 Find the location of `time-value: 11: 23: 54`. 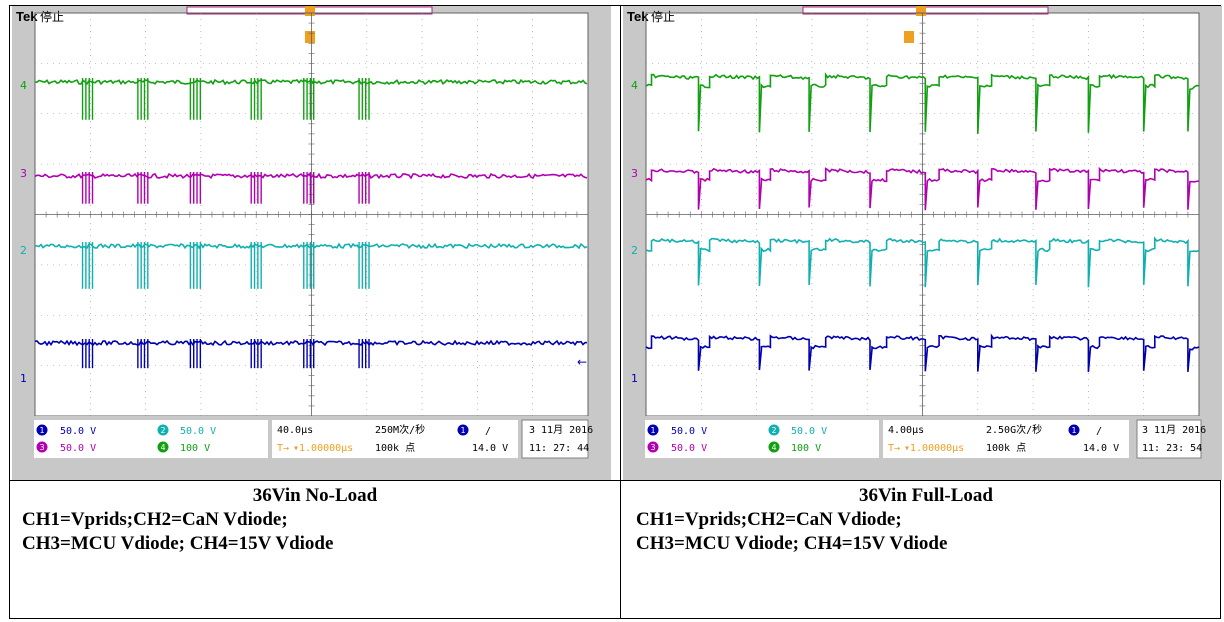

time-value: 11: 23: 54 is located at coordinates (1172, 448).